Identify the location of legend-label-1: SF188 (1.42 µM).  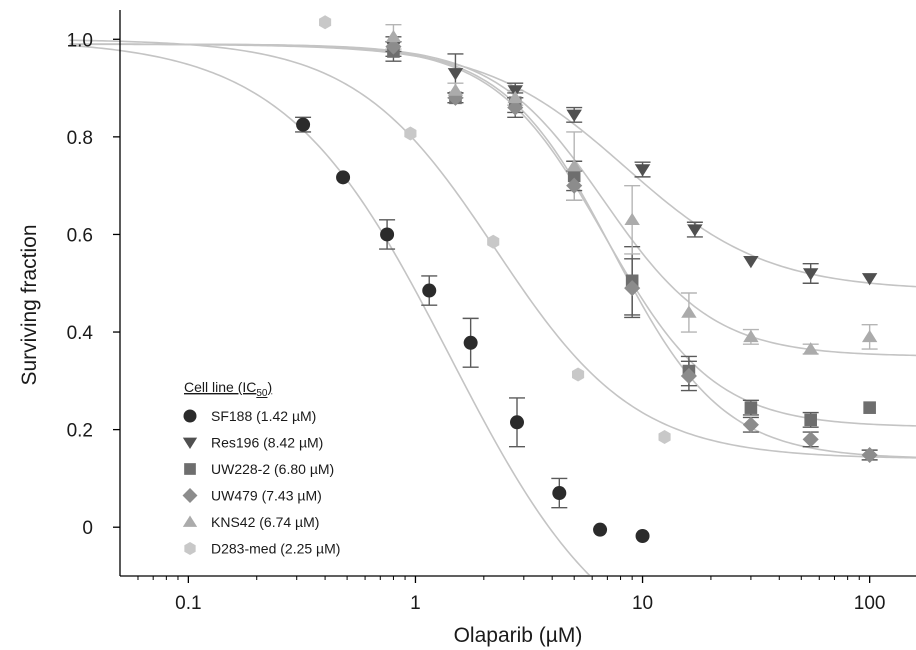
(263, 416).